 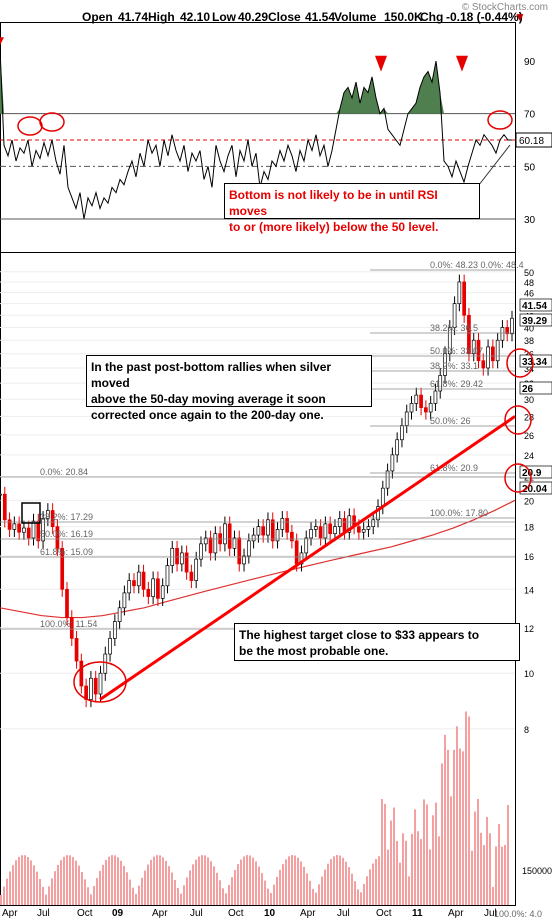 What do you see at coordinates (529, 328) in the screenshot?
I see `price-tick-label: 40` at bounding box center [529, 328].